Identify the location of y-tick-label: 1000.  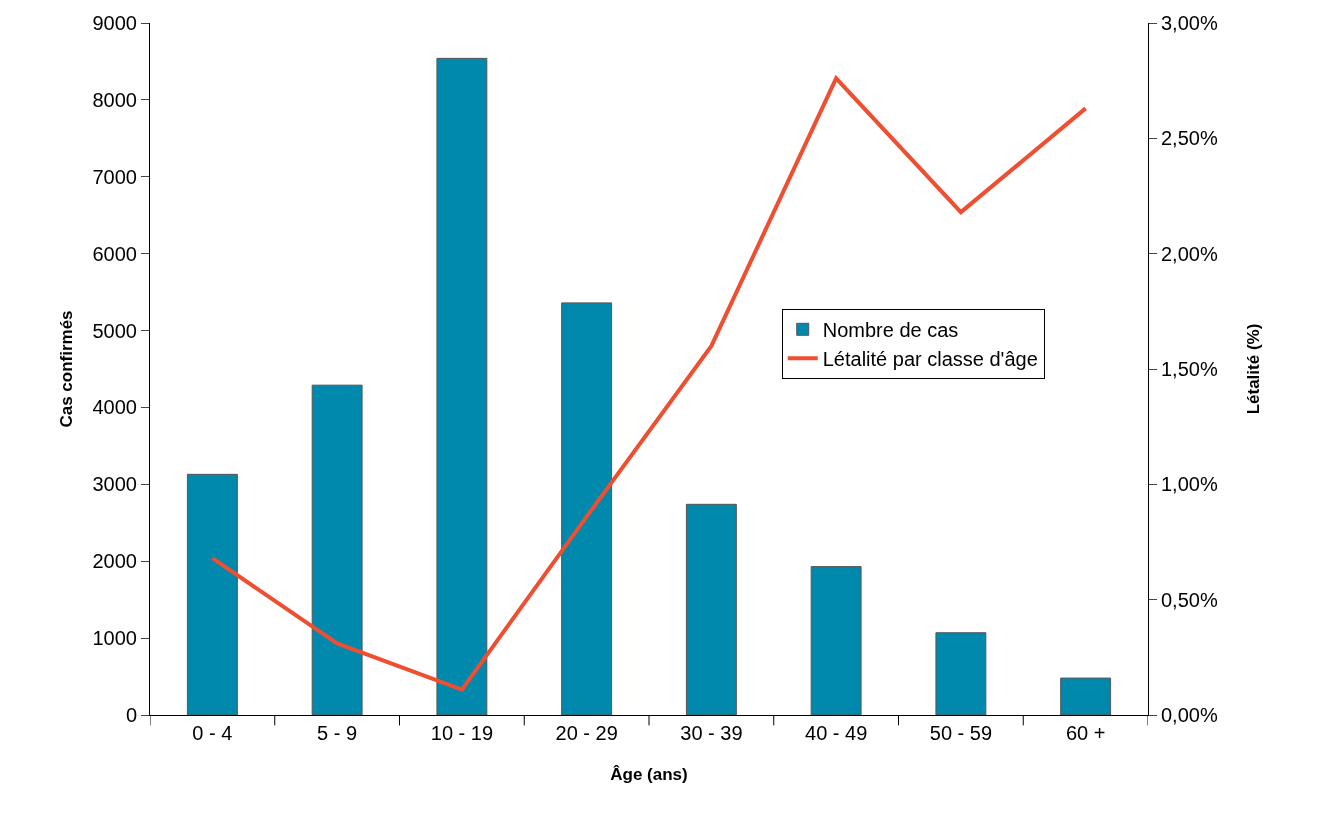
(114, 638).